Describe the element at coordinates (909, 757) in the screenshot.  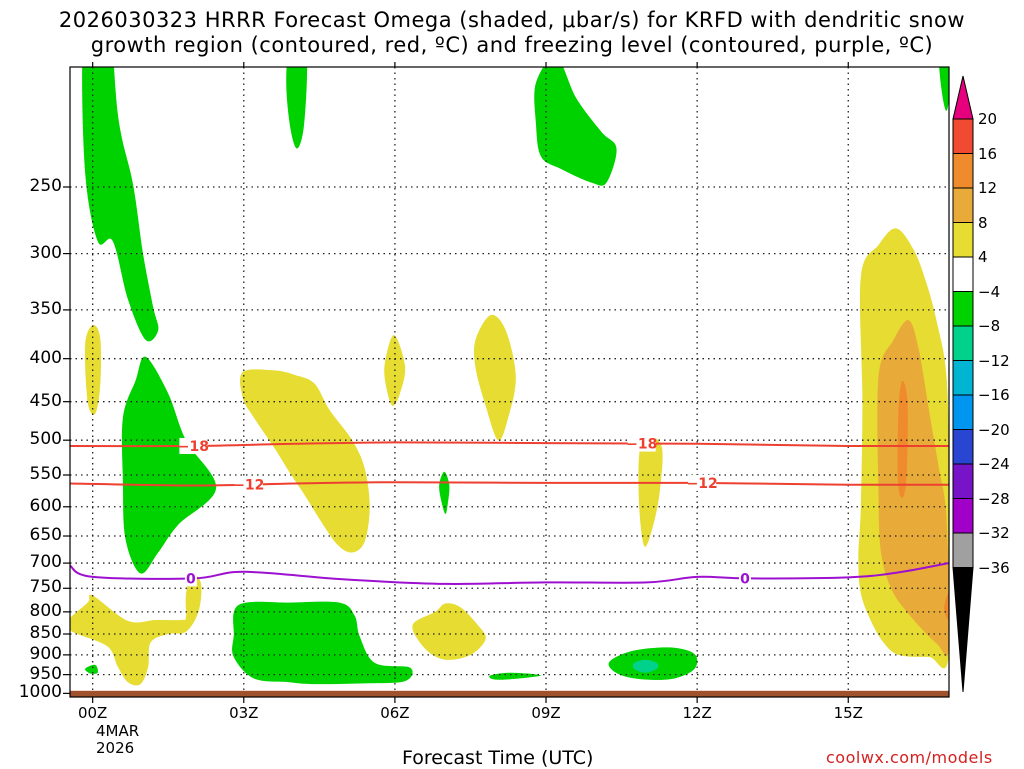
I see `credit-link: coolwx.com/models` at that location.